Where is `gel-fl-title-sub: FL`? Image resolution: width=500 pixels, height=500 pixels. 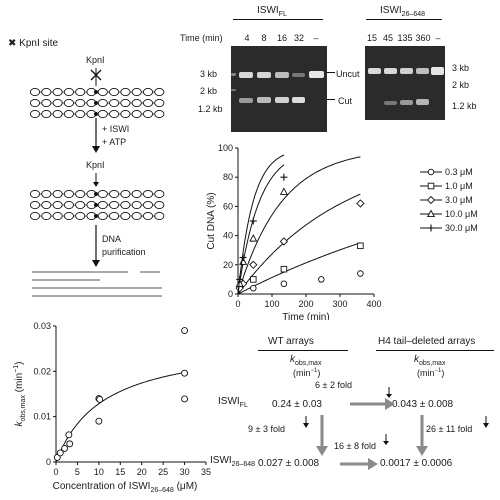
gel-fl-title-sub: FL is located at coordinates (282, 14).